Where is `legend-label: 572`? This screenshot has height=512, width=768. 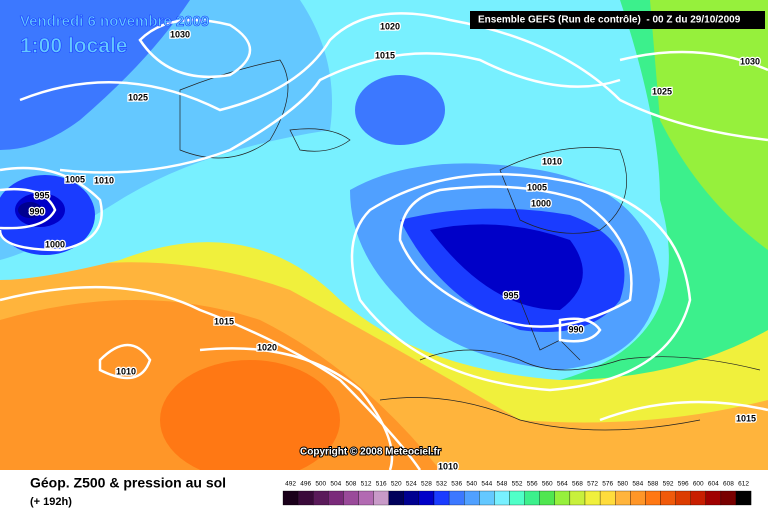
legend-label: 572 is located at coordinates (592, 484).